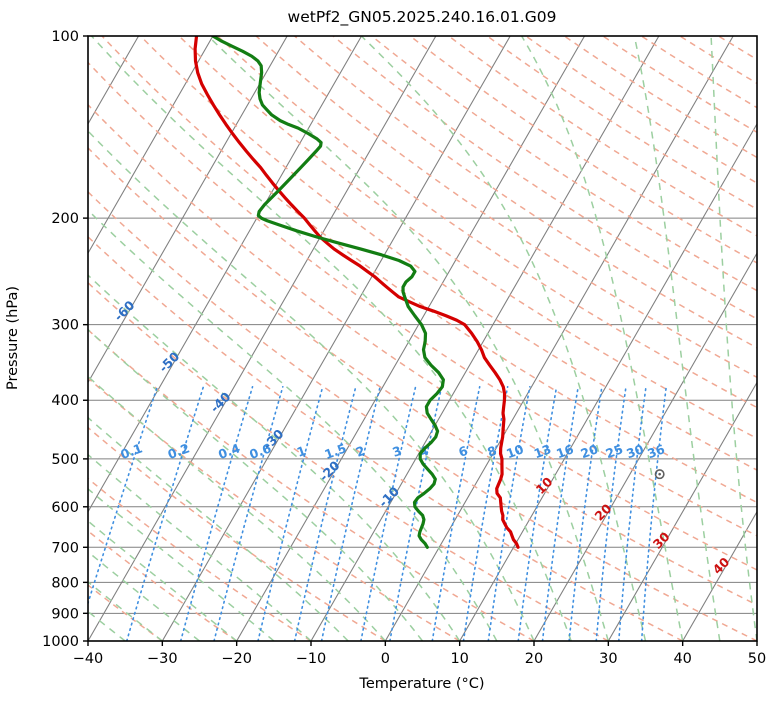 This screenshot has width=775, height=708. I want to click on y-tick-label: 200, so click(65, 219).